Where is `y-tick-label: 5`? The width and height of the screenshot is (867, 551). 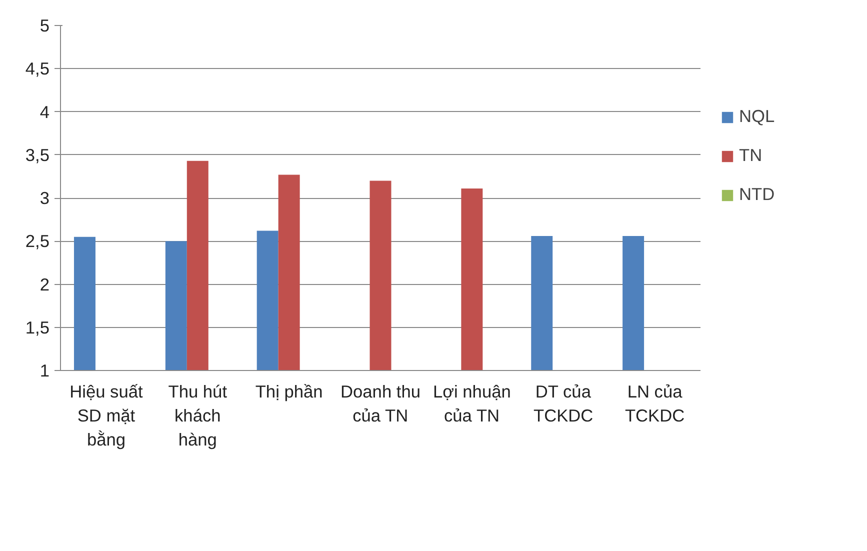
y-tick-label: 5 is located at coordinates (45, 26).